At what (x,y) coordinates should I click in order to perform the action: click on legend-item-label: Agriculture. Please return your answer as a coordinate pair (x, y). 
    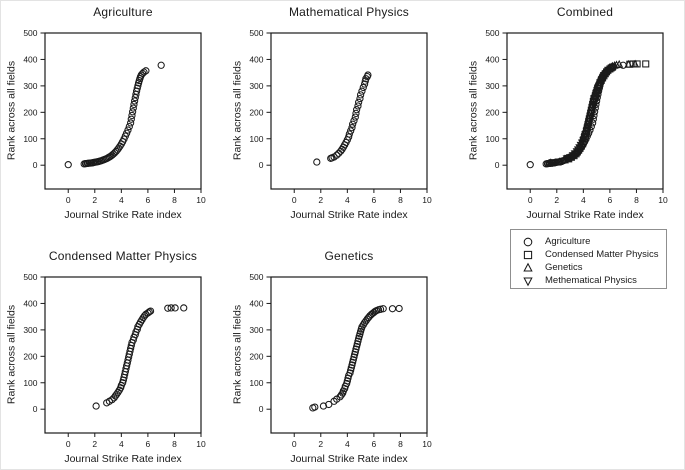
    Looking at the image, I should click on (568, 241).